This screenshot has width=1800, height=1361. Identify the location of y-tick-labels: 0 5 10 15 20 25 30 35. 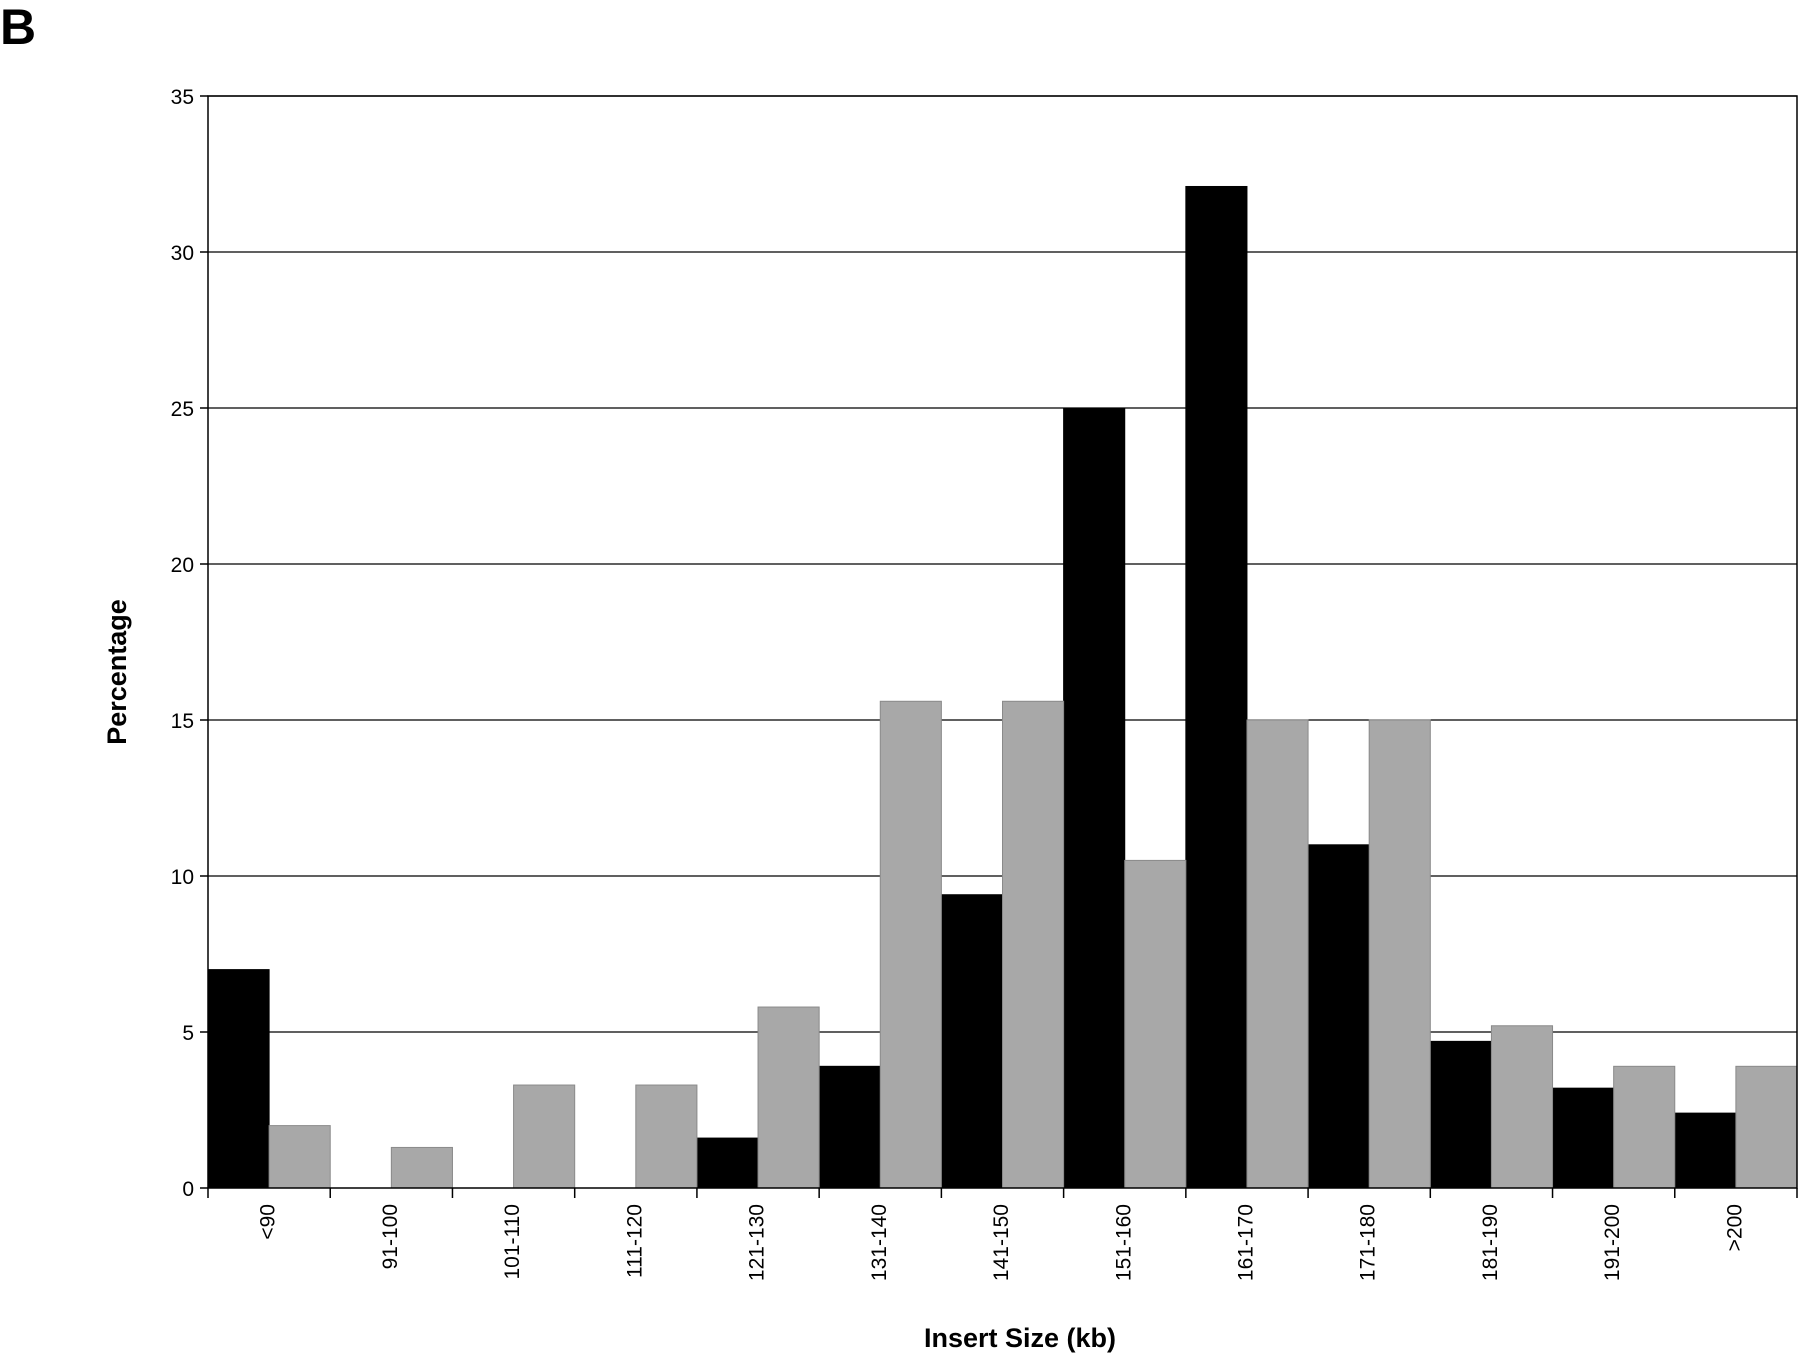
(182, 643).